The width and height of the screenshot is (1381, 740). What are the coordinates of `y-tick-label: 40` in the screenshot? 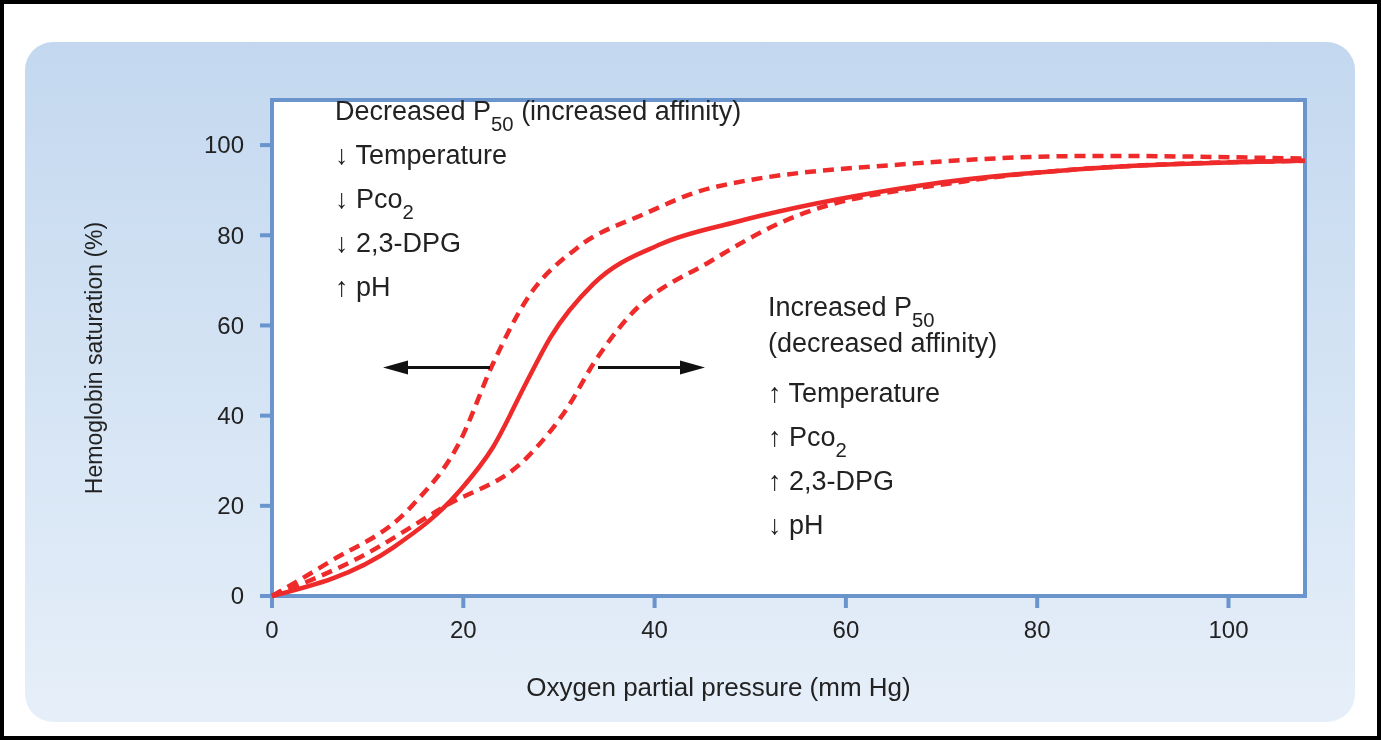 It's located at (230, 416).